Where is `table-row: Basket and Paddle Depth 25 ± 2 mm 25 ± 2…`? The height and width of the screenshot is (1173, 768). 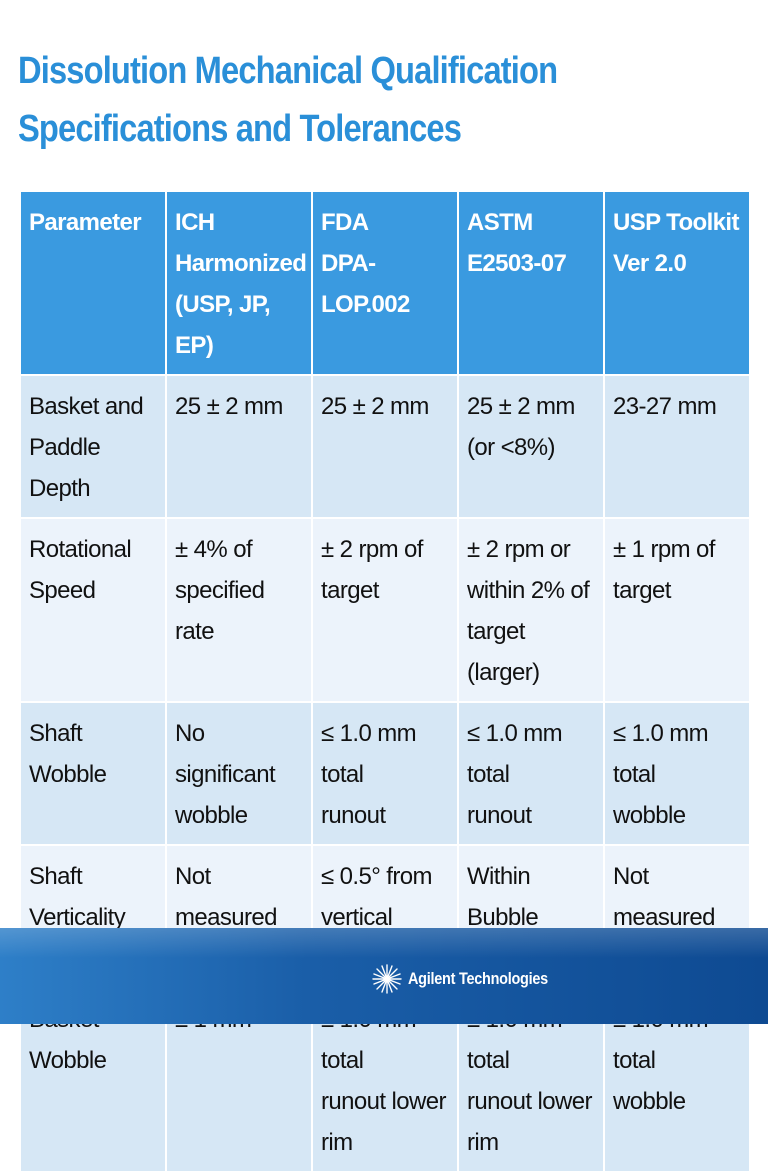 table-row: Basket and Paddle Depth 25 ± 2 mm 25 ± 2… is located at coordinates (385, 446).